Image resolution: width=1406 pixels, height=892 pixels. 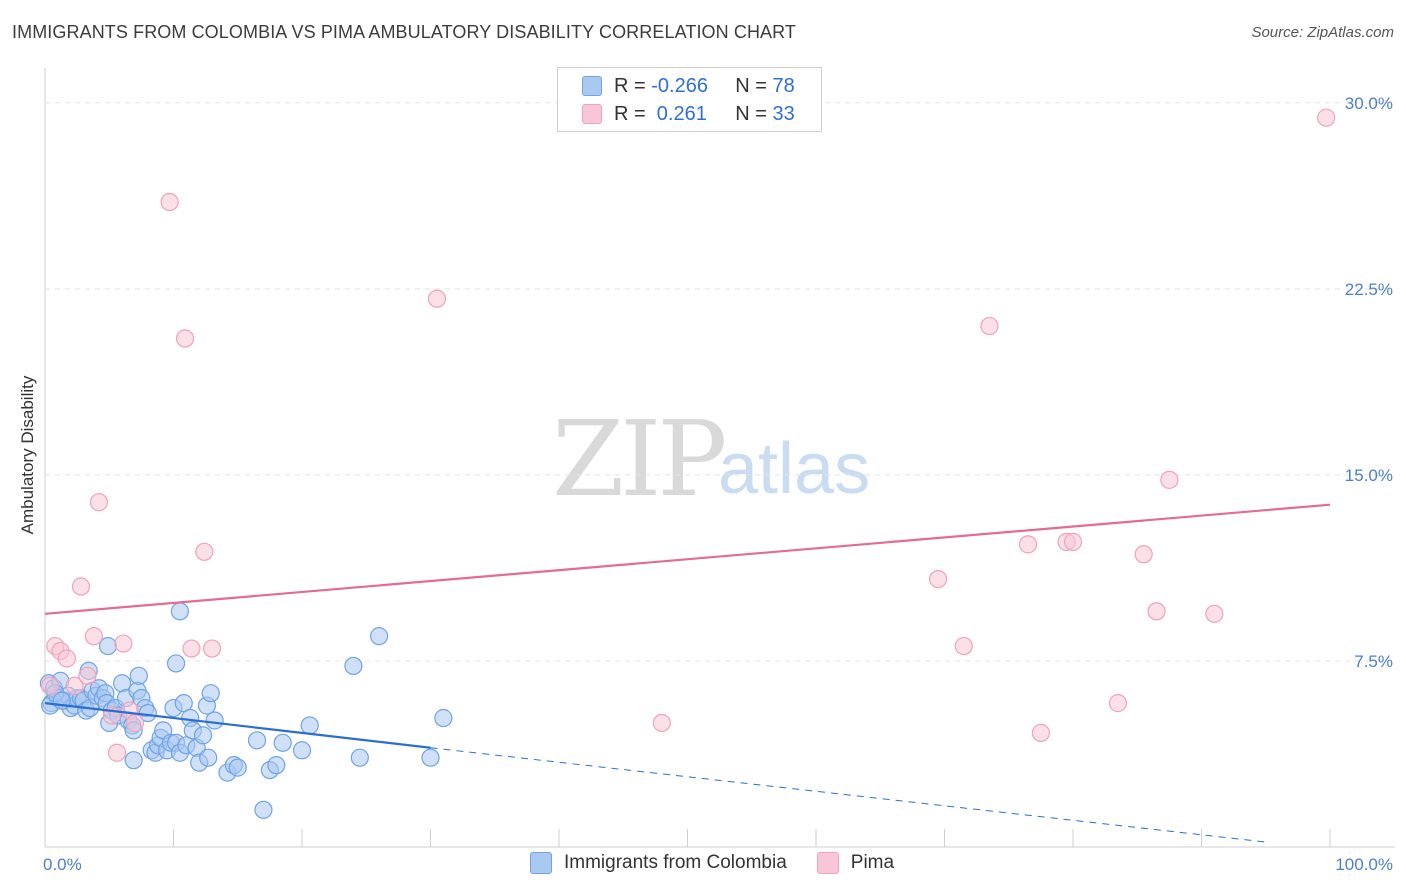 What do you see at coordinates (872, 862) in the screenshot?
I see `legend-label-pima: Pima` at bounding box center [872, 862].